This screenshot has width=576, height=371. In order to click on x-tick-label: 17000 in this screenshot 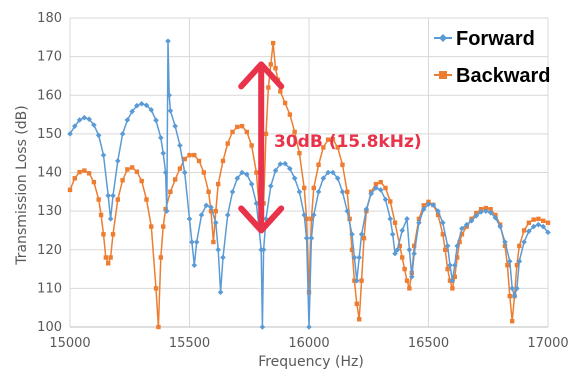, I will do `click(547, 343)`.